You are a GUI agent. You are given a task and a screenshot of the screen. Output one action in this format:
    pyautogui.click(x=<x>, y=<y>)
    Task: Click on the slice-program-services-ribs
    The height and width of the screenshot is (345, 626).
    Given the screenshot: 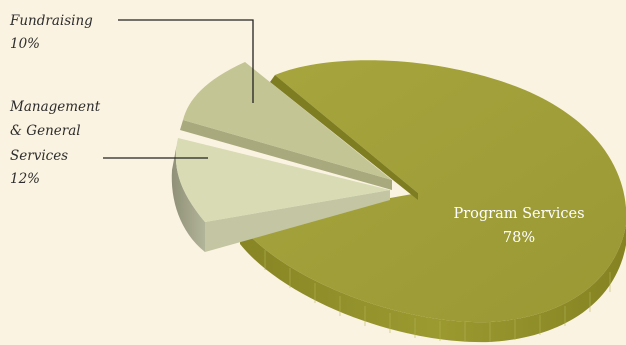 What is the action you would take?
    pyautogui.click(x=437, y=296)
    